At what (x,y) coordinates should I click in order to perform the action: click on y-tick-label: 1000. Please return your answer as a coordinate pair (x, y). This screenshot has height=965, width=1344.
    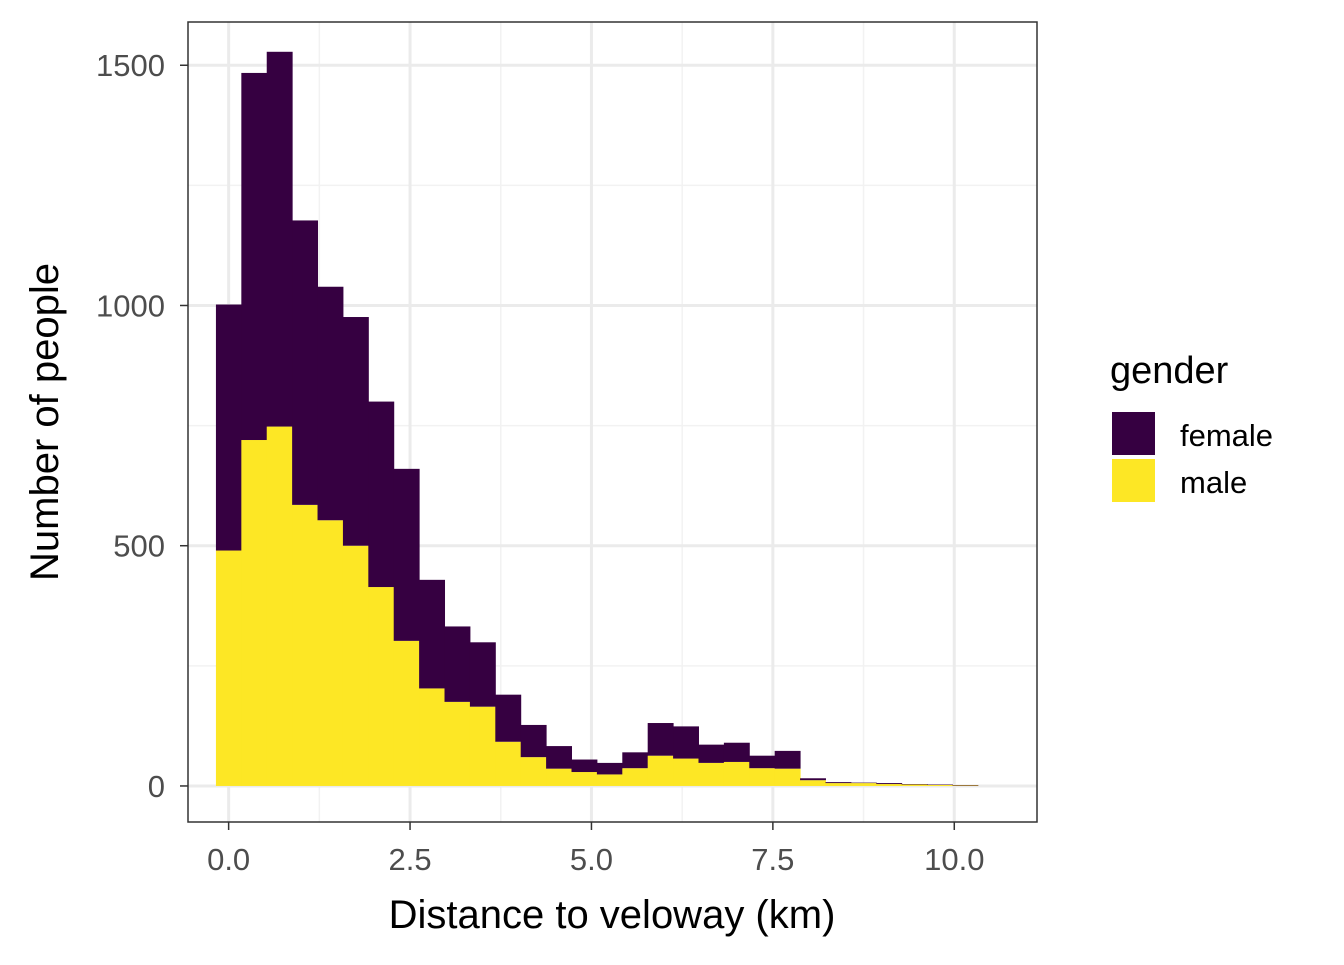
    Looking at the image, I should click on (130, 305).